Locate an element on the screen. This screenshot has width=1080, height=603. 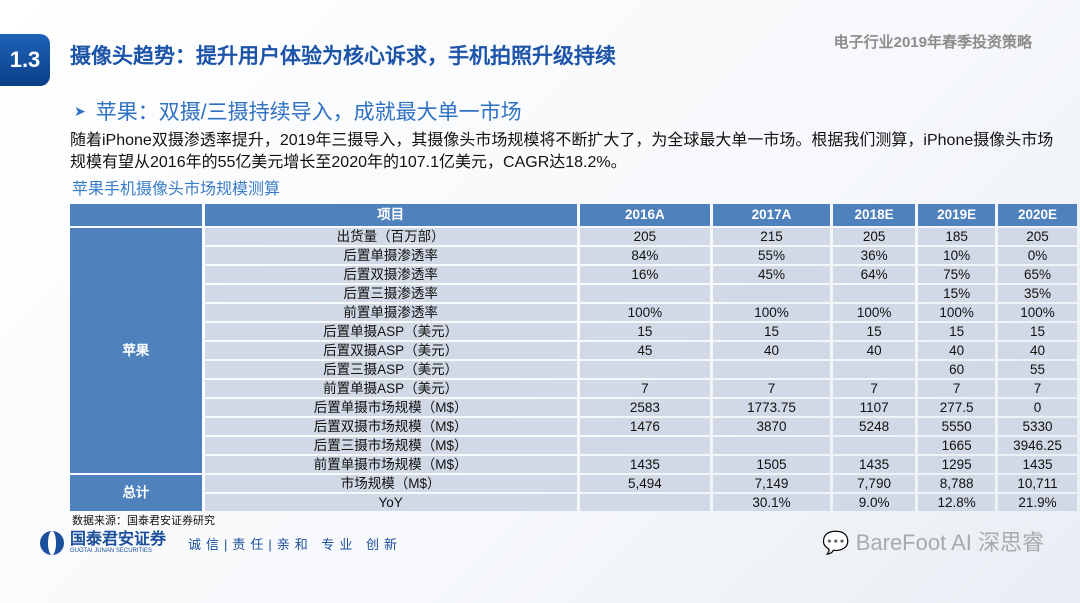
table-cell: 1107 is located at coordinates (874, 407).